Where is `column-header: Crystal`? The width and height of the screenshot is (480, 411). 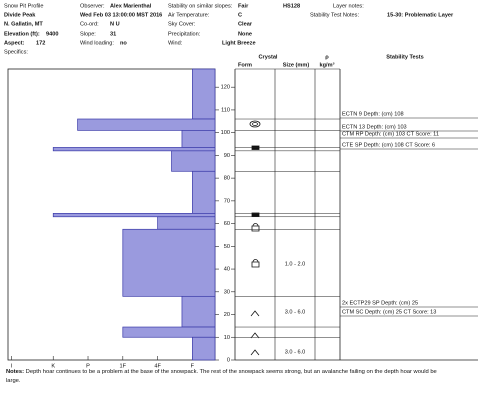 column-header: Crystal is located at coordinates (268, 57).